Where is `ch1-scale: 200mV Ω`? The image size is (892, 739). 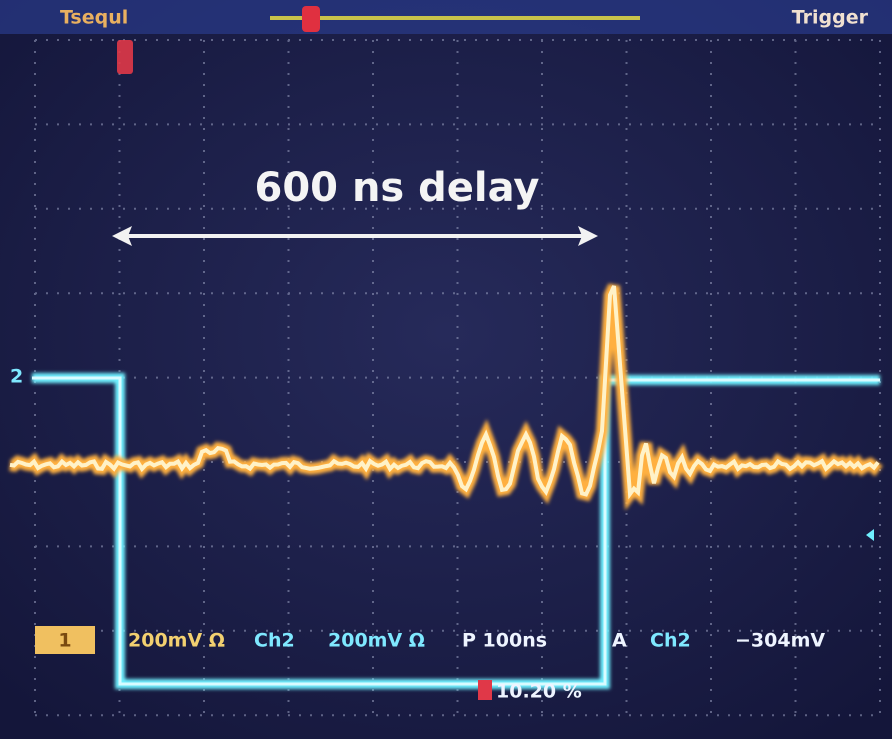
ch1-scale: 200mV Ω is located at coordinates (176, 641).